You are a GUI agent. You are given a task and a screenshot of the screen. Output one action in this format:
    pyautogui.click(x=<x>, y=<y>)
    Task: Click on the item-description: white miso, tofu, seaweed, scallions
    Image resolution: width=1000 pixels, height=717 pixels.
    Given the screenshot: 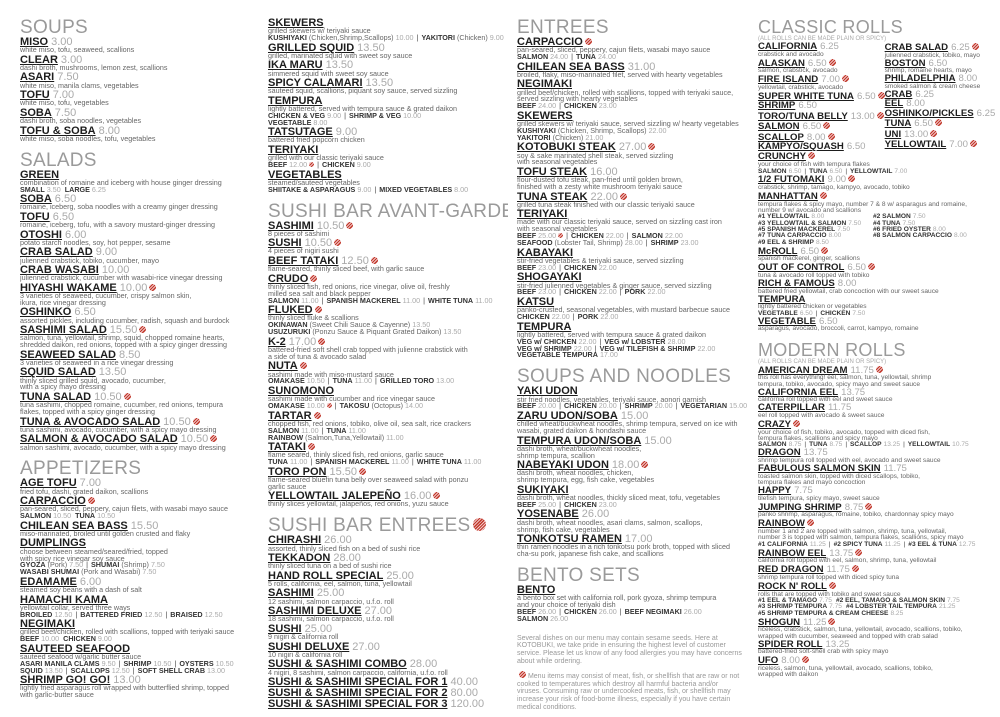 What is the action you would take?
    pyautogui.click(x=77, y=50)
    